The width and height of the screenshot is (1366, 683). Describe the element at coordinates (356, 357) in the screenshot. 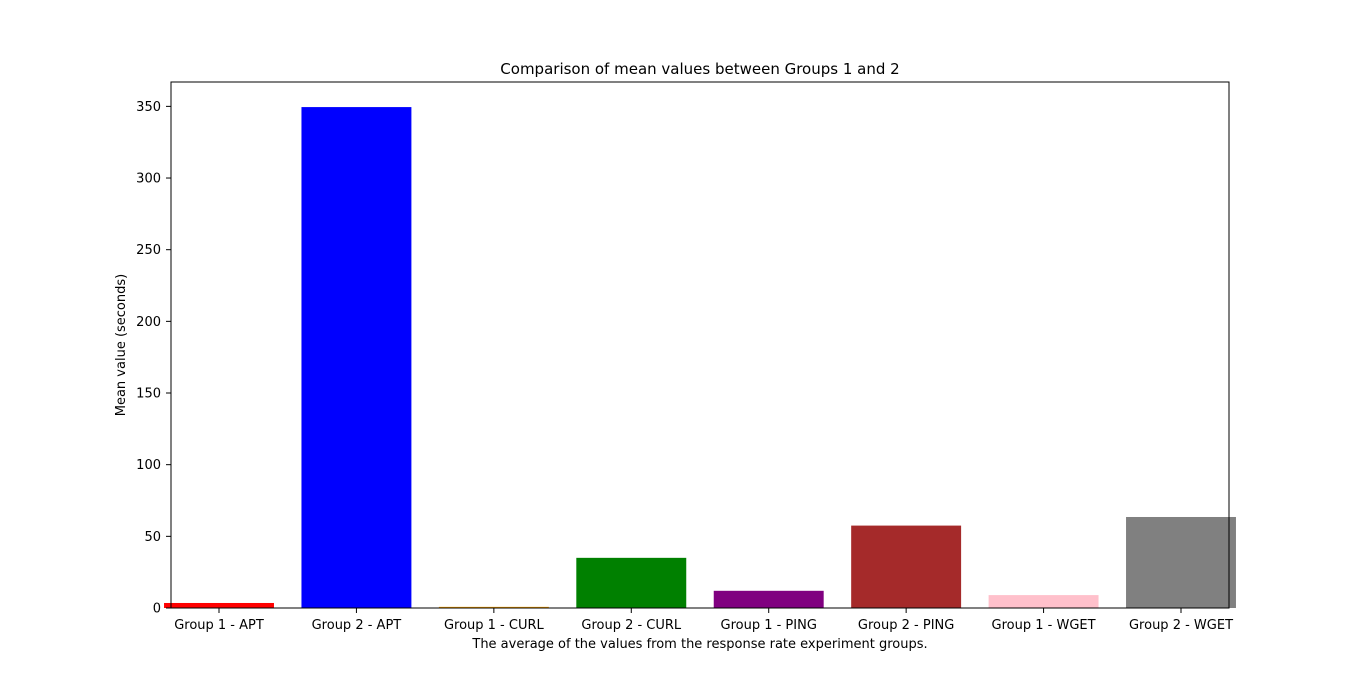

I see `bar-group-2-apt` at that location.